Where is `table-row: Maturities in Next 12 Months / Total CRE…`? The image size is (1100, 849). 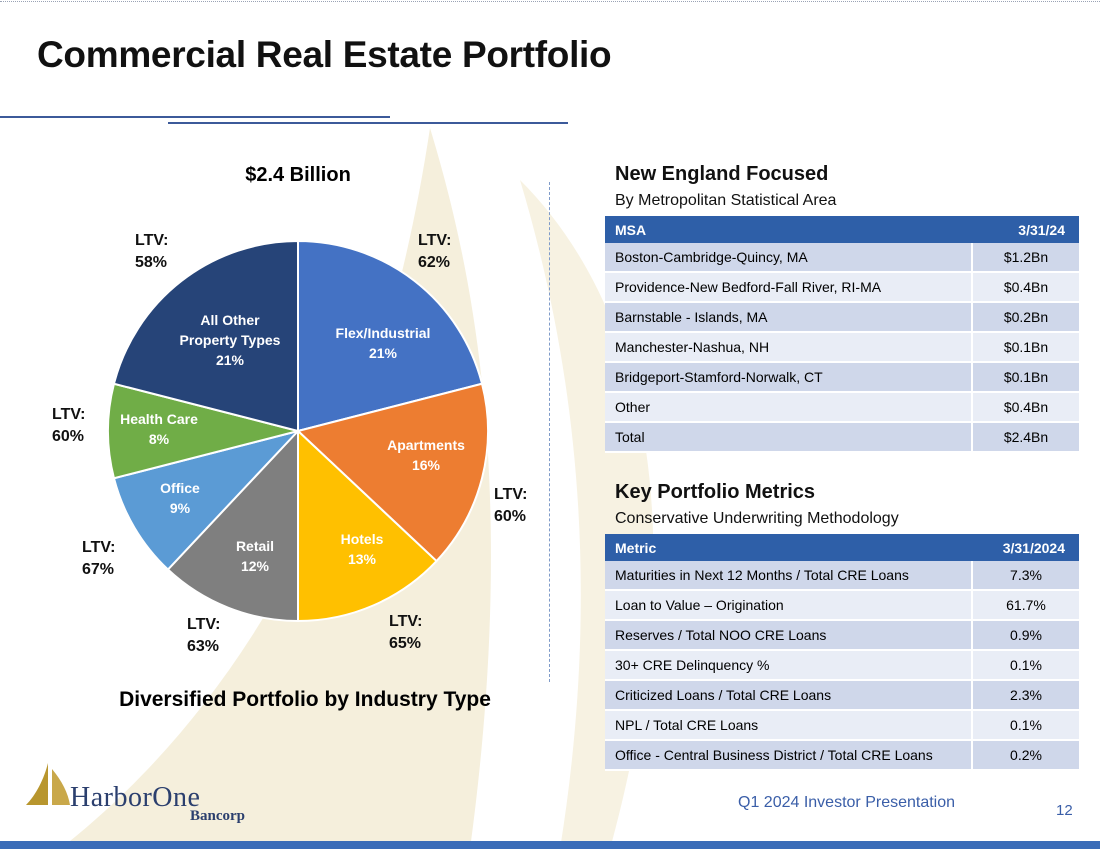 table-row: Maturities in Next 12 Months / Total CRE… is located at coordinates (842, 576).